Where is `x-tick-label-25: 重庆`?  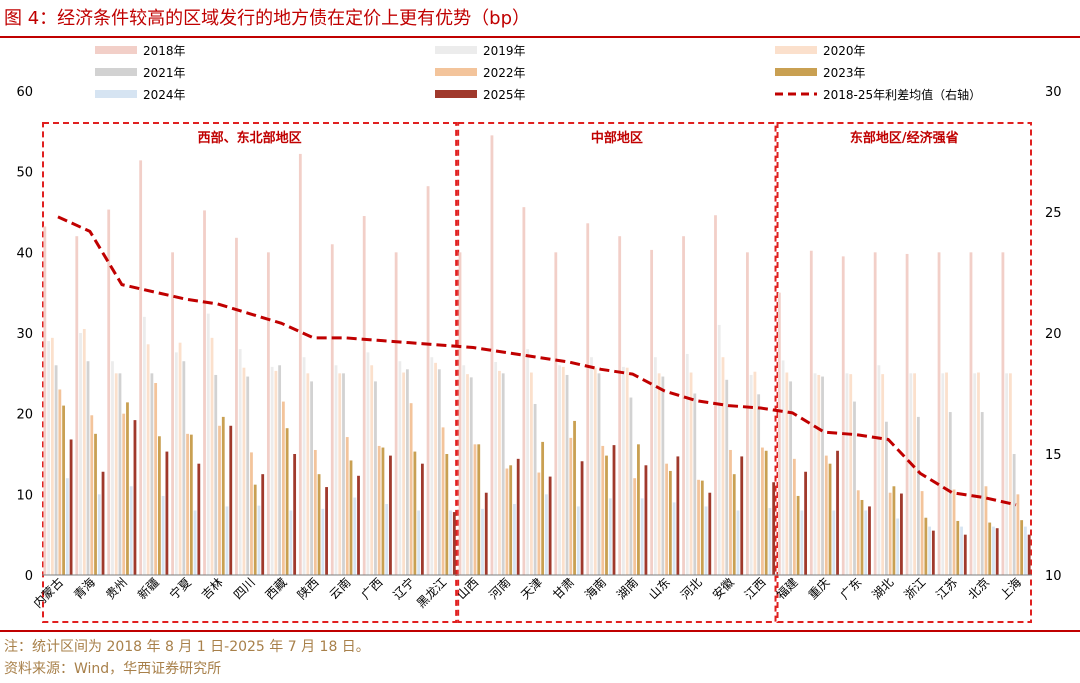 x-tick-label-25: 重庆 is located at coordinates (819, 588).